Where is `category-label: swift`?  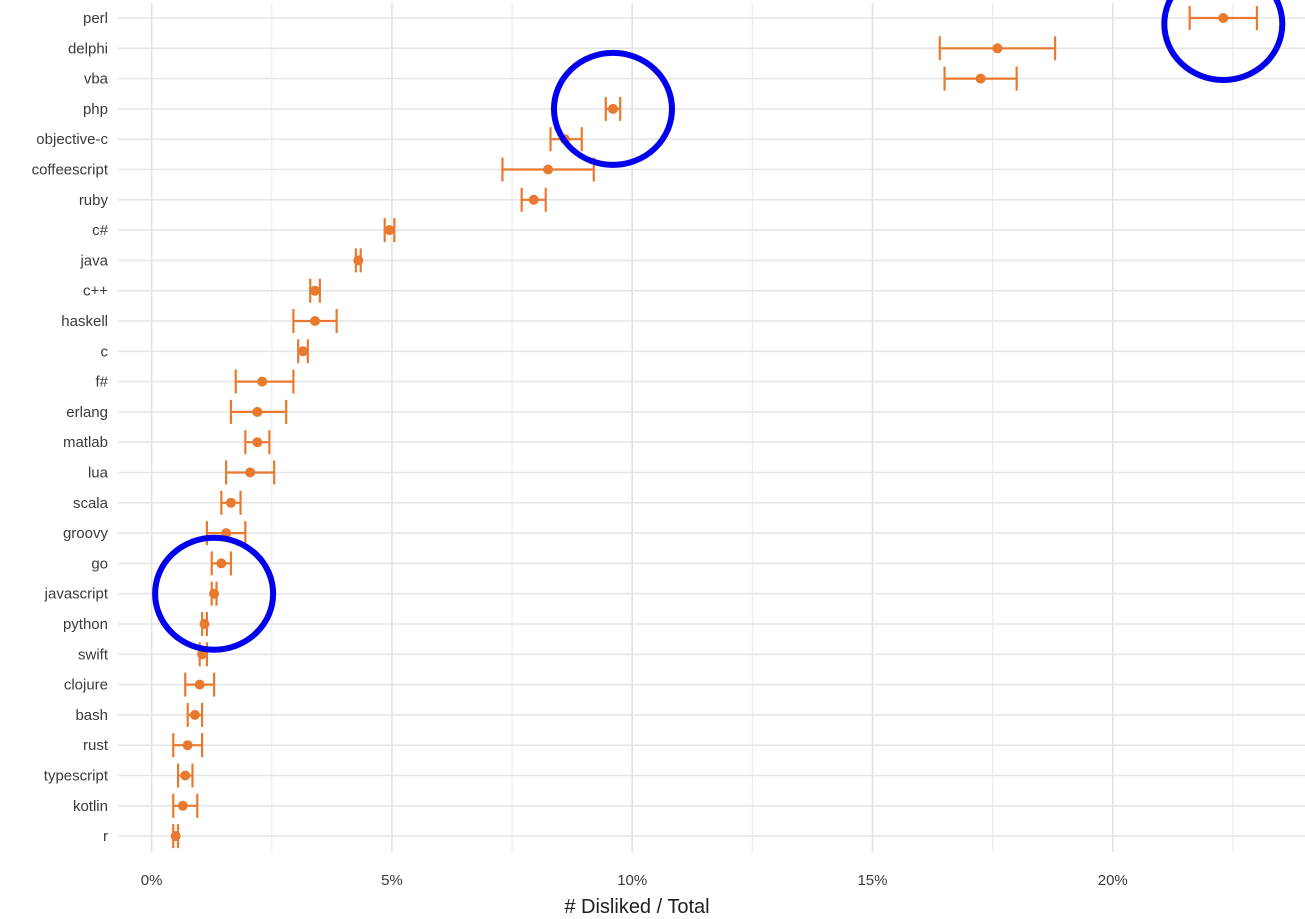 category-label: swift is located at coordinates (93, 654).